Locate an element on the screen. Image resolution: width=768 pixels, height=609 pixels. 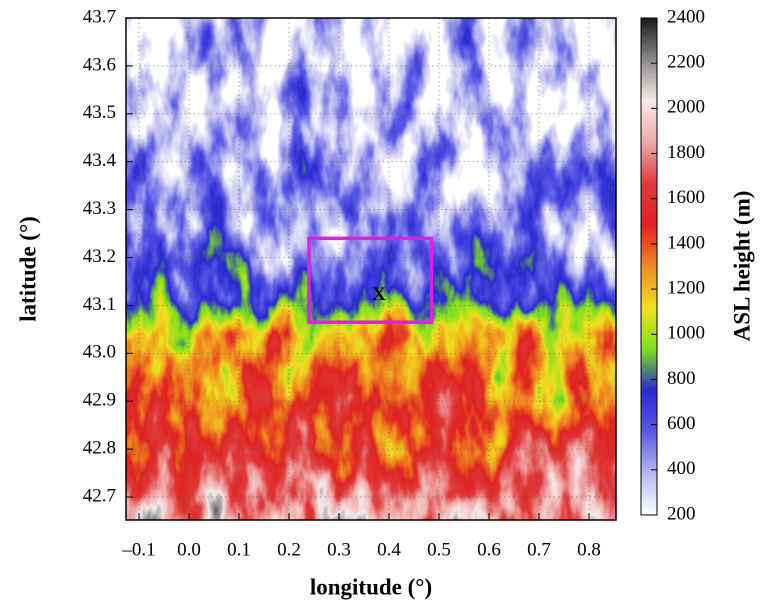
x-tick-label: –0.1 is located at coordinates (138, 549).